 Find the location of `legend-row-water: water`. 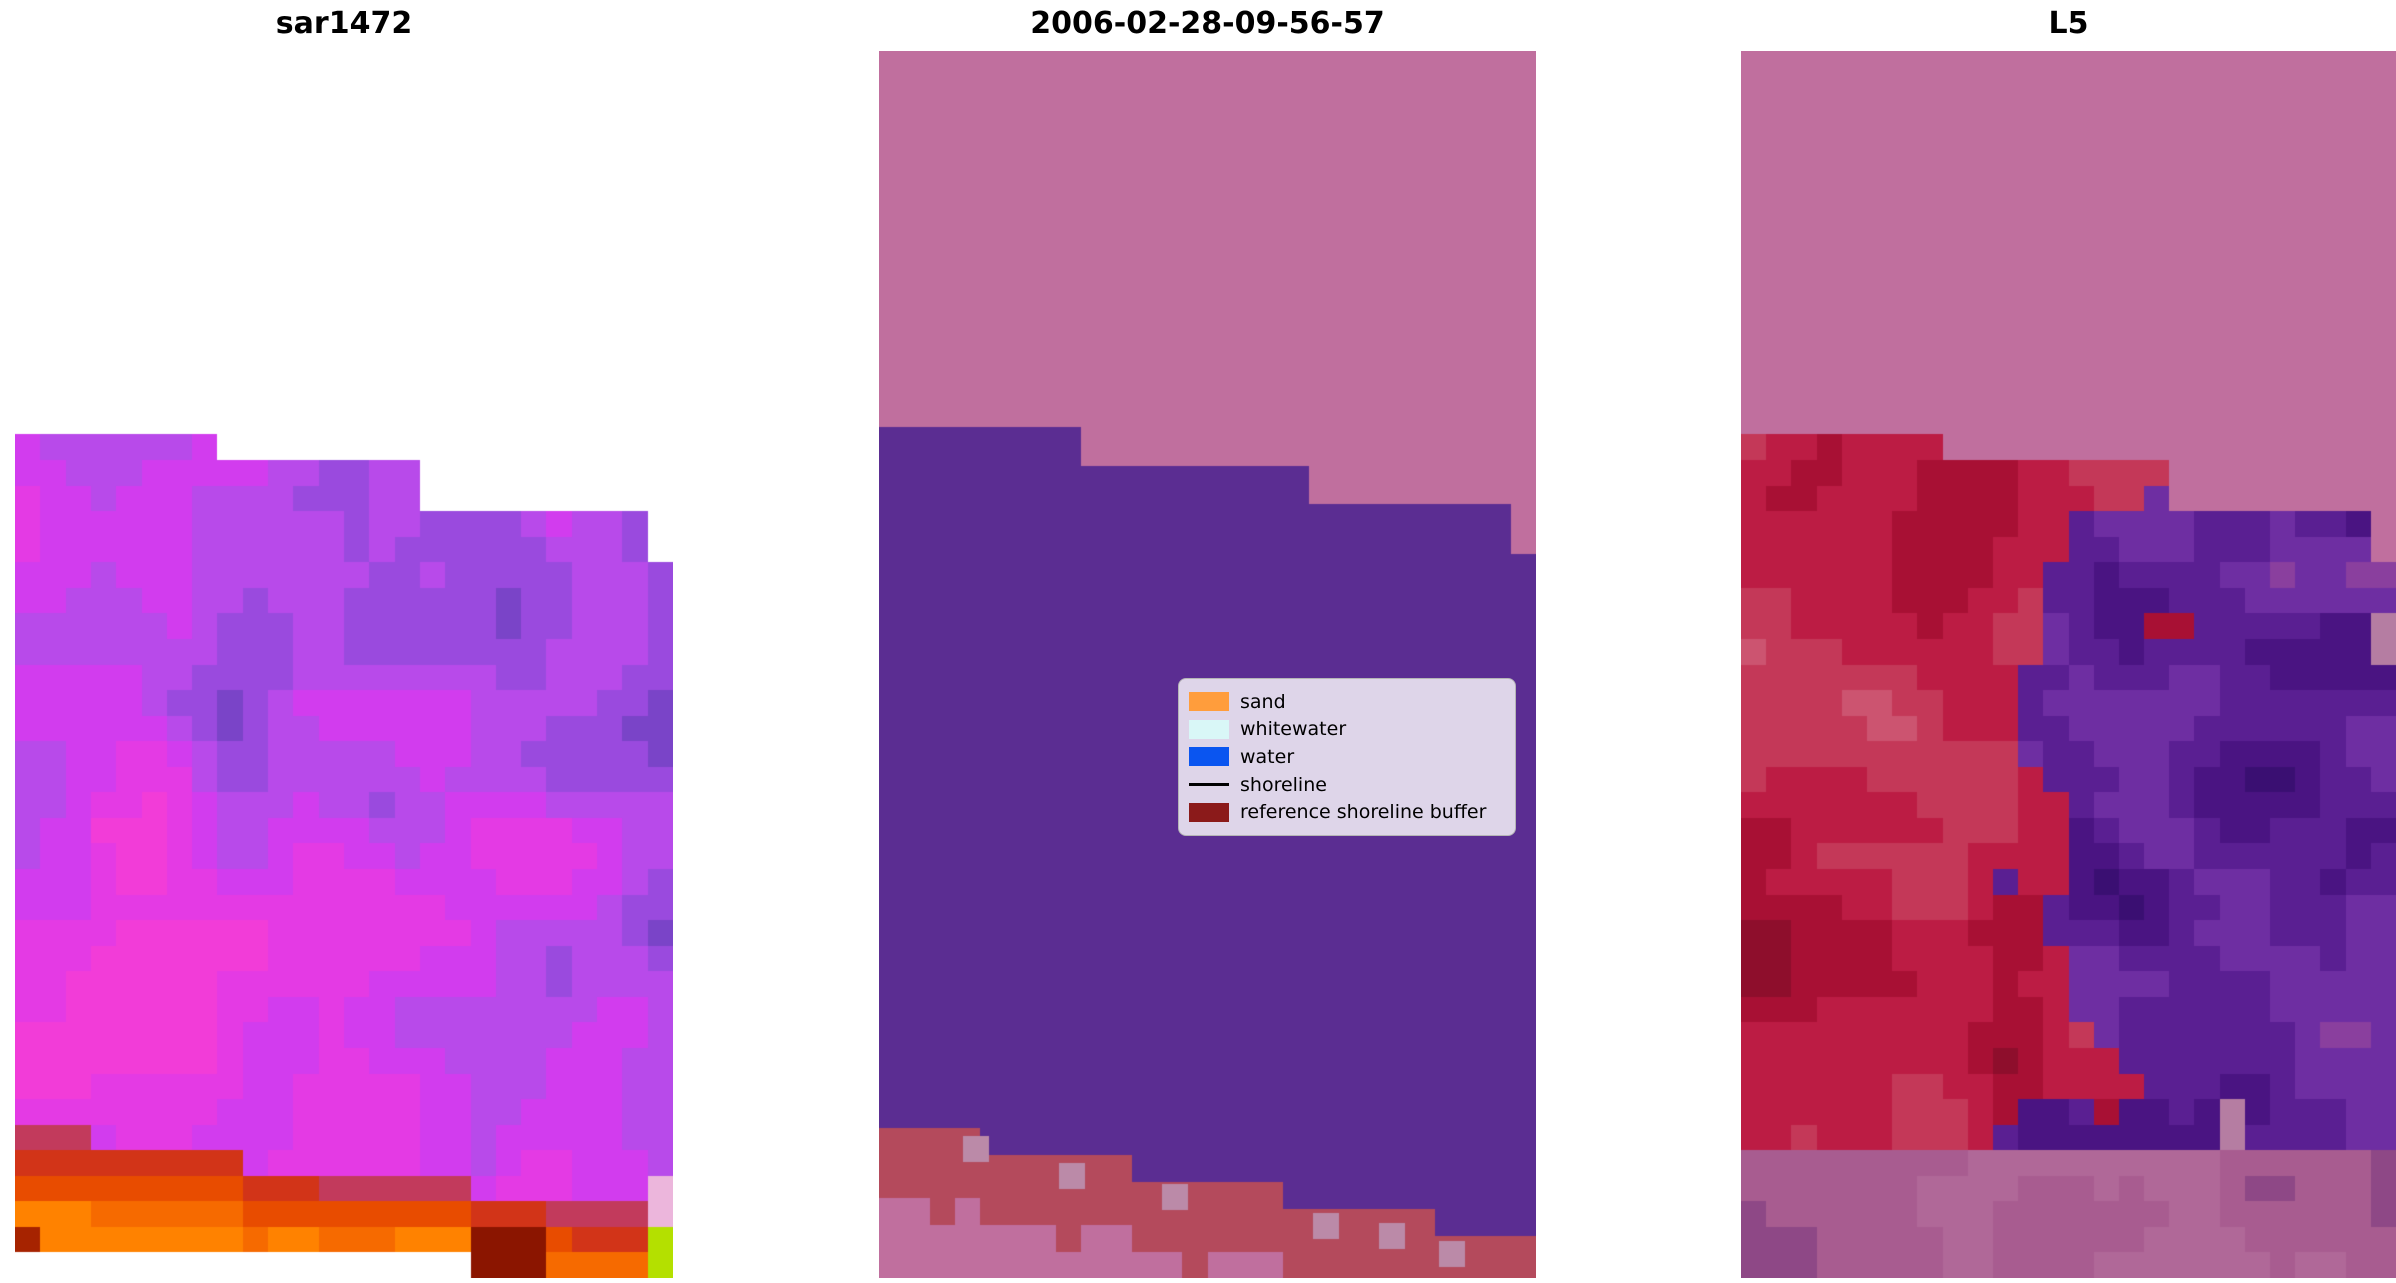

legend-row-water: water is located at coordinates (1347, 757).